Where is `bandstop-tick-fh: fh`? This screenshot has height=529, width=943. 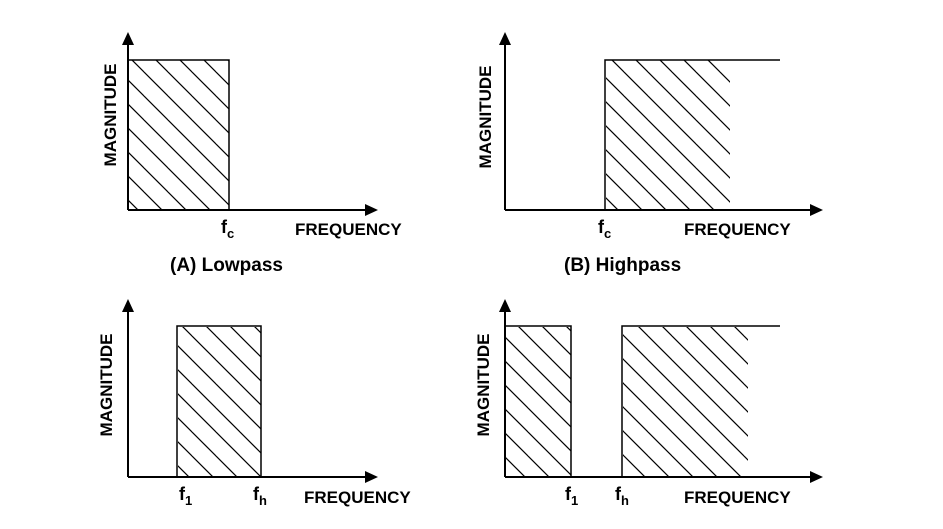 bandstop-tick-fh: fh is located at coordinates (622, 496).